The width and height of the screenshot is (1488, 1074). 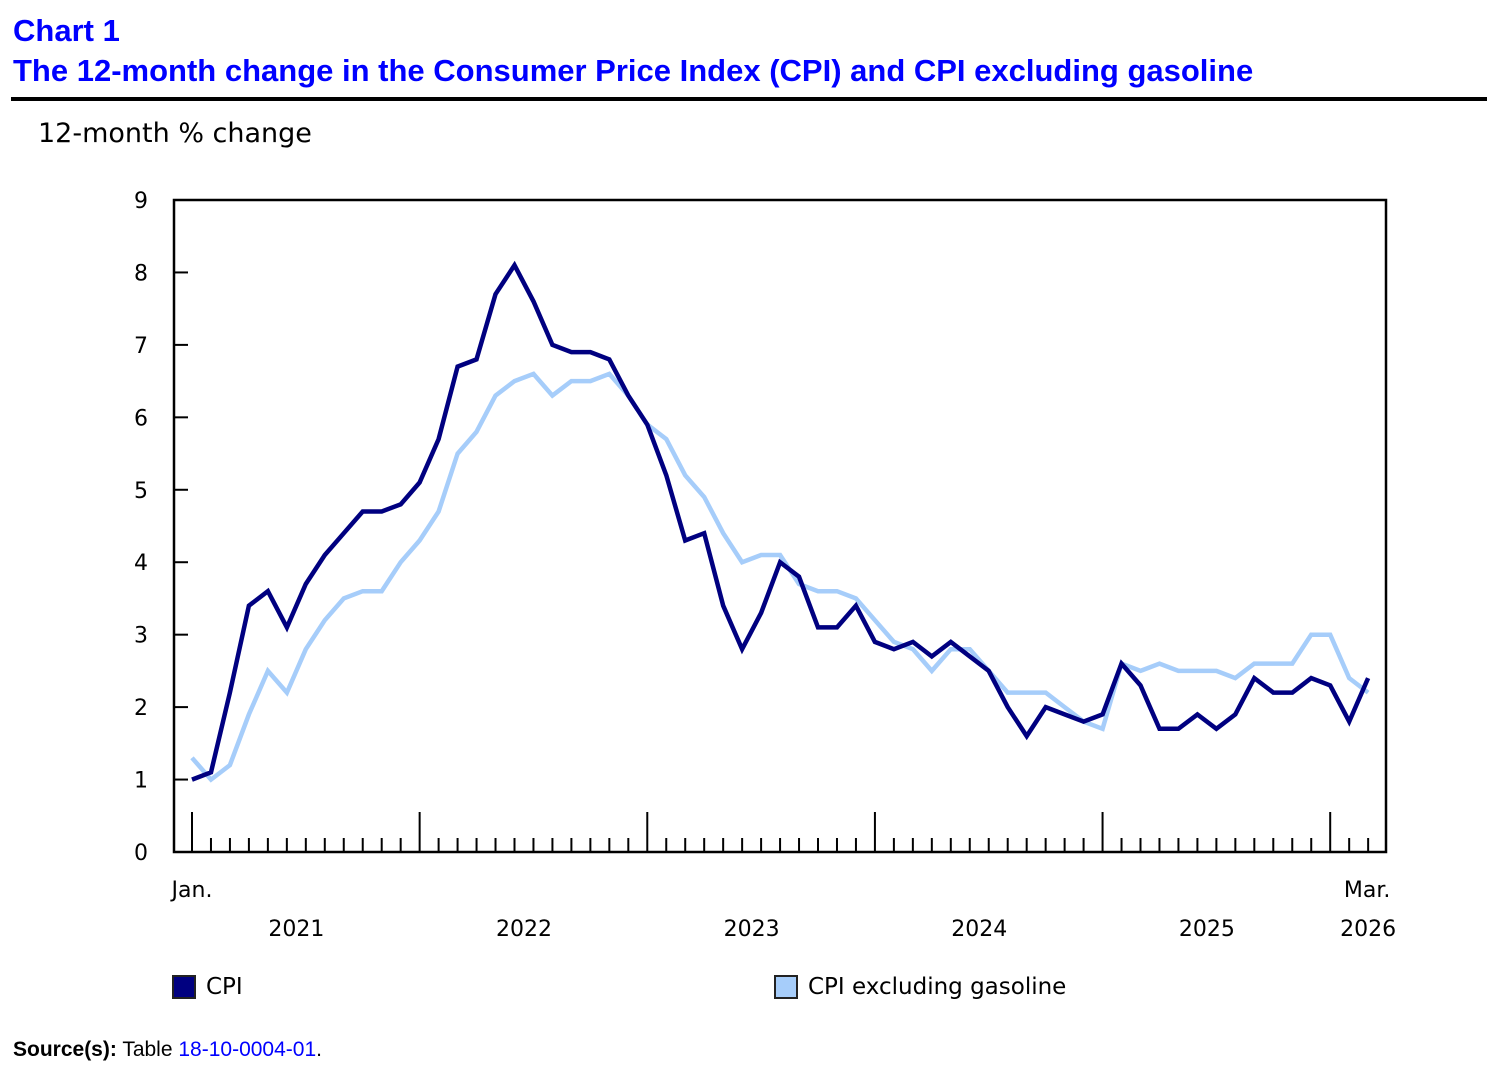 What do you see at coordinates (247, 1049) in the screenshot?
I see `source-table-link: 18-10-0004-01` at bounding box center [247, 1049].